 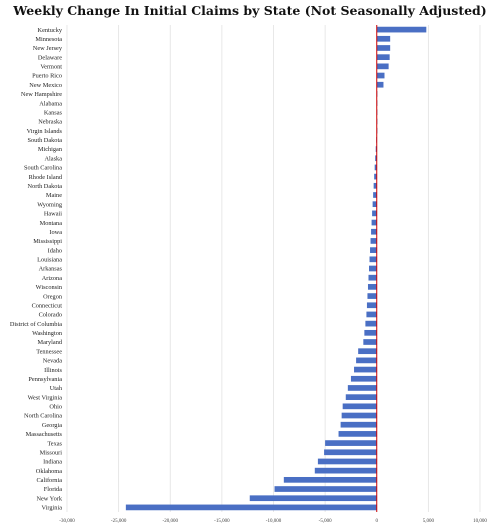 I want to click on bar-nevada, so click(x=366, y=360).